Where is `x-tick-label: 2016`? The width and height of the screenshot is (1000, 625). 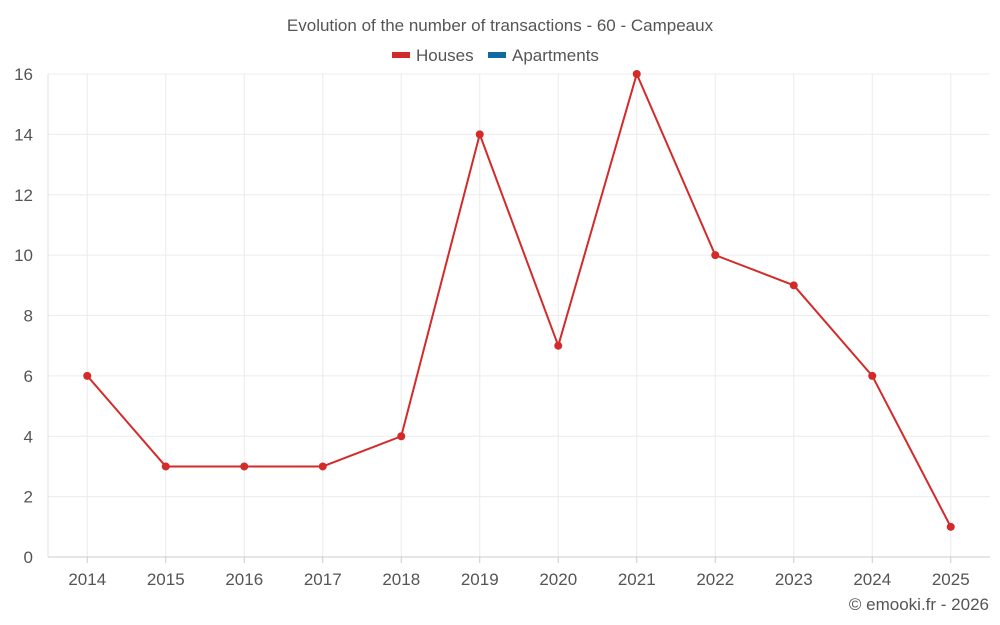 x-tick-label: 2016 is located at coordinates (244, 579).